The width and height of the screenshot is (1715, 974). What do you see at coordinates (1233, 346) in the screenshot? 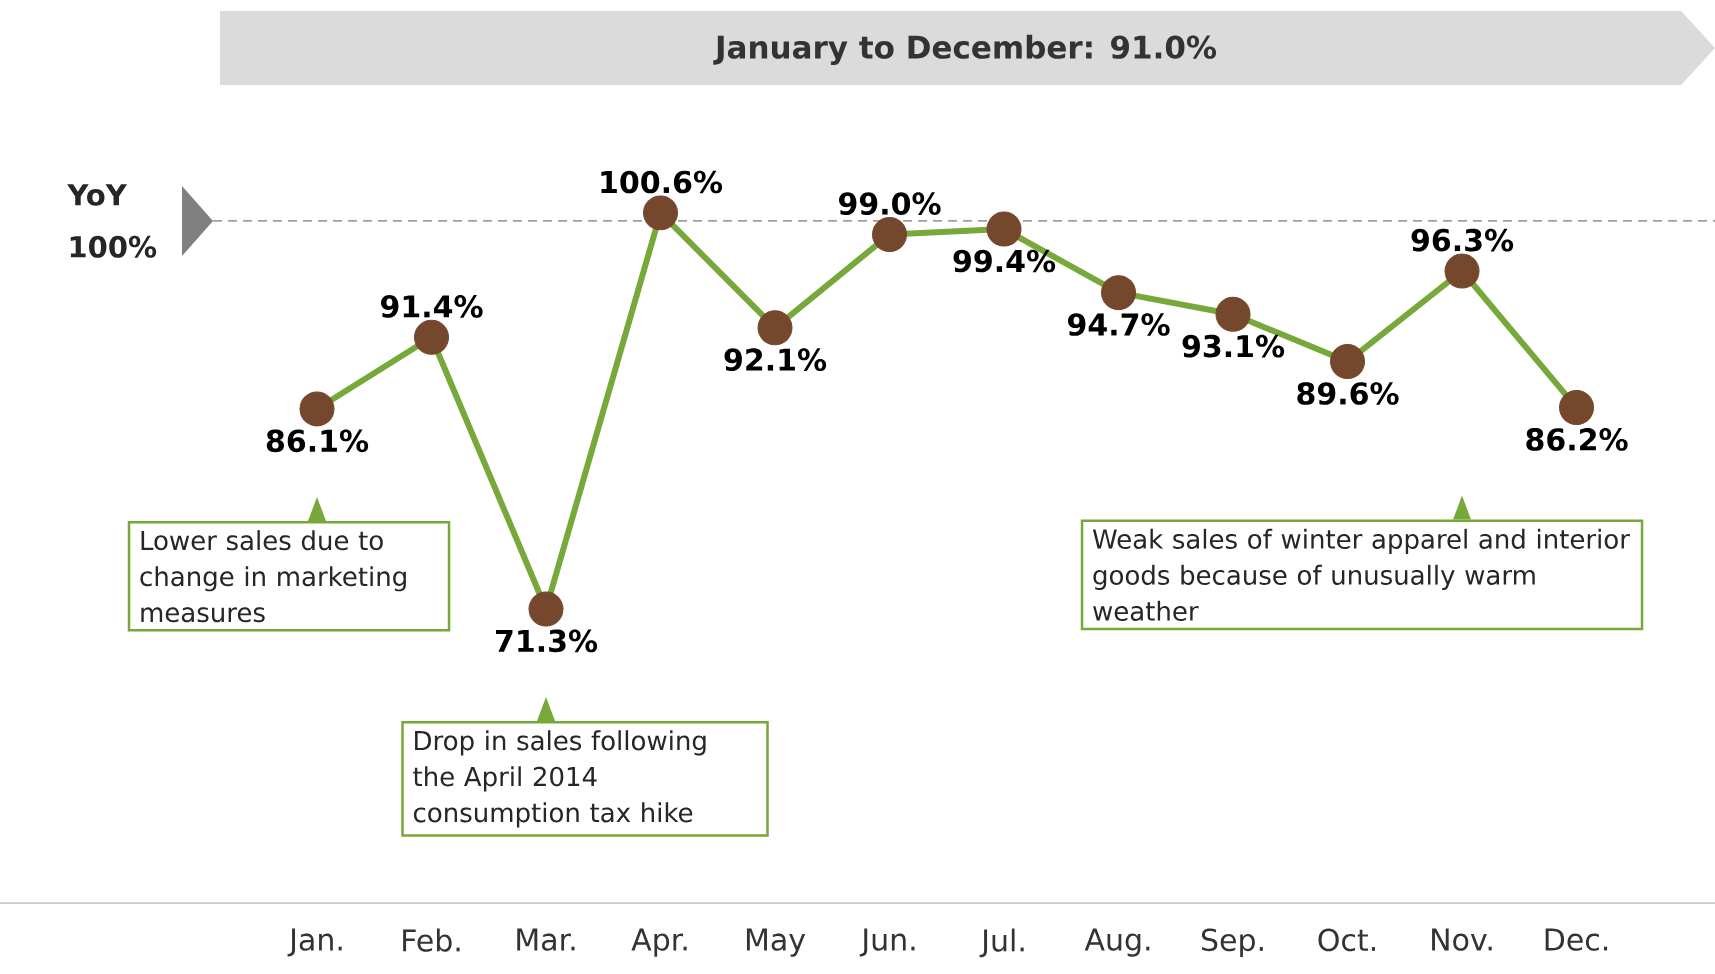
I see `data-label: 93.1%` at bounding box center [1233, 346].